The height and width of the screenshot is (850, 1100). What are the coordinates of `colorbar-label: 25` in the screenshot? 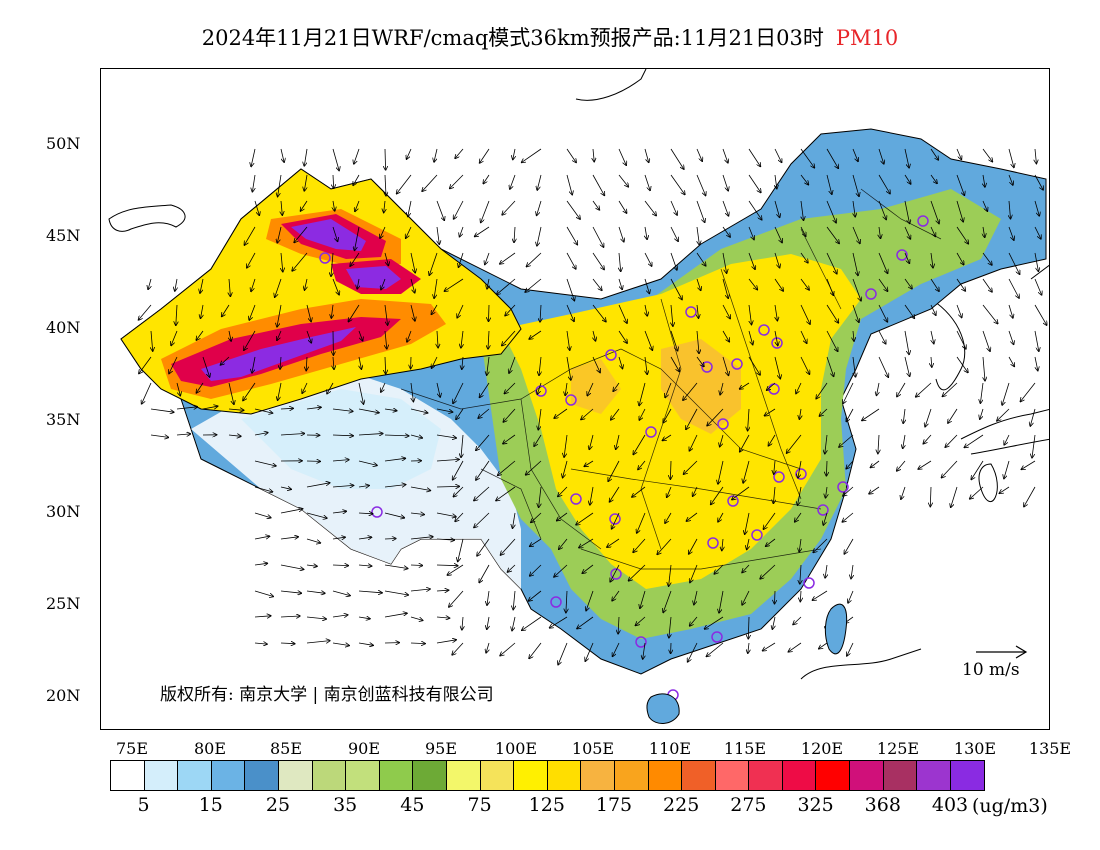 It's located at (278, 805).